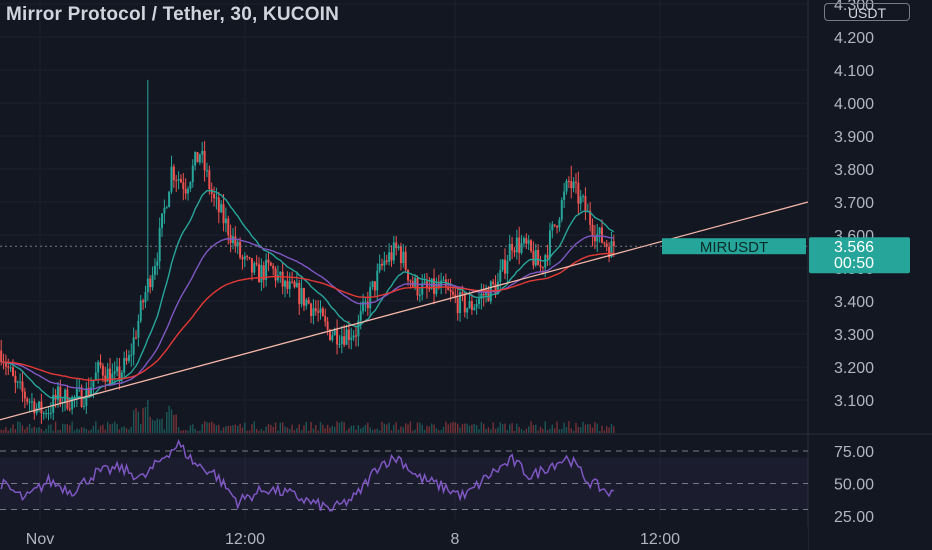 The width and height of the screenshot is (932, 550). Describe the element at coordinates (867, 12) in the screenshot. I see `currency-selector: USDT` at that location.